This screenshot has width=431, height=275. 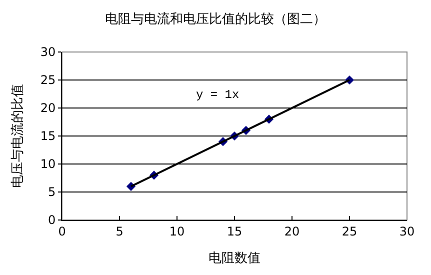 What do you see at coordinates (177, 231) in the screenshot?
I see `x-tick-label: 10` at bounding box center [177, 231].